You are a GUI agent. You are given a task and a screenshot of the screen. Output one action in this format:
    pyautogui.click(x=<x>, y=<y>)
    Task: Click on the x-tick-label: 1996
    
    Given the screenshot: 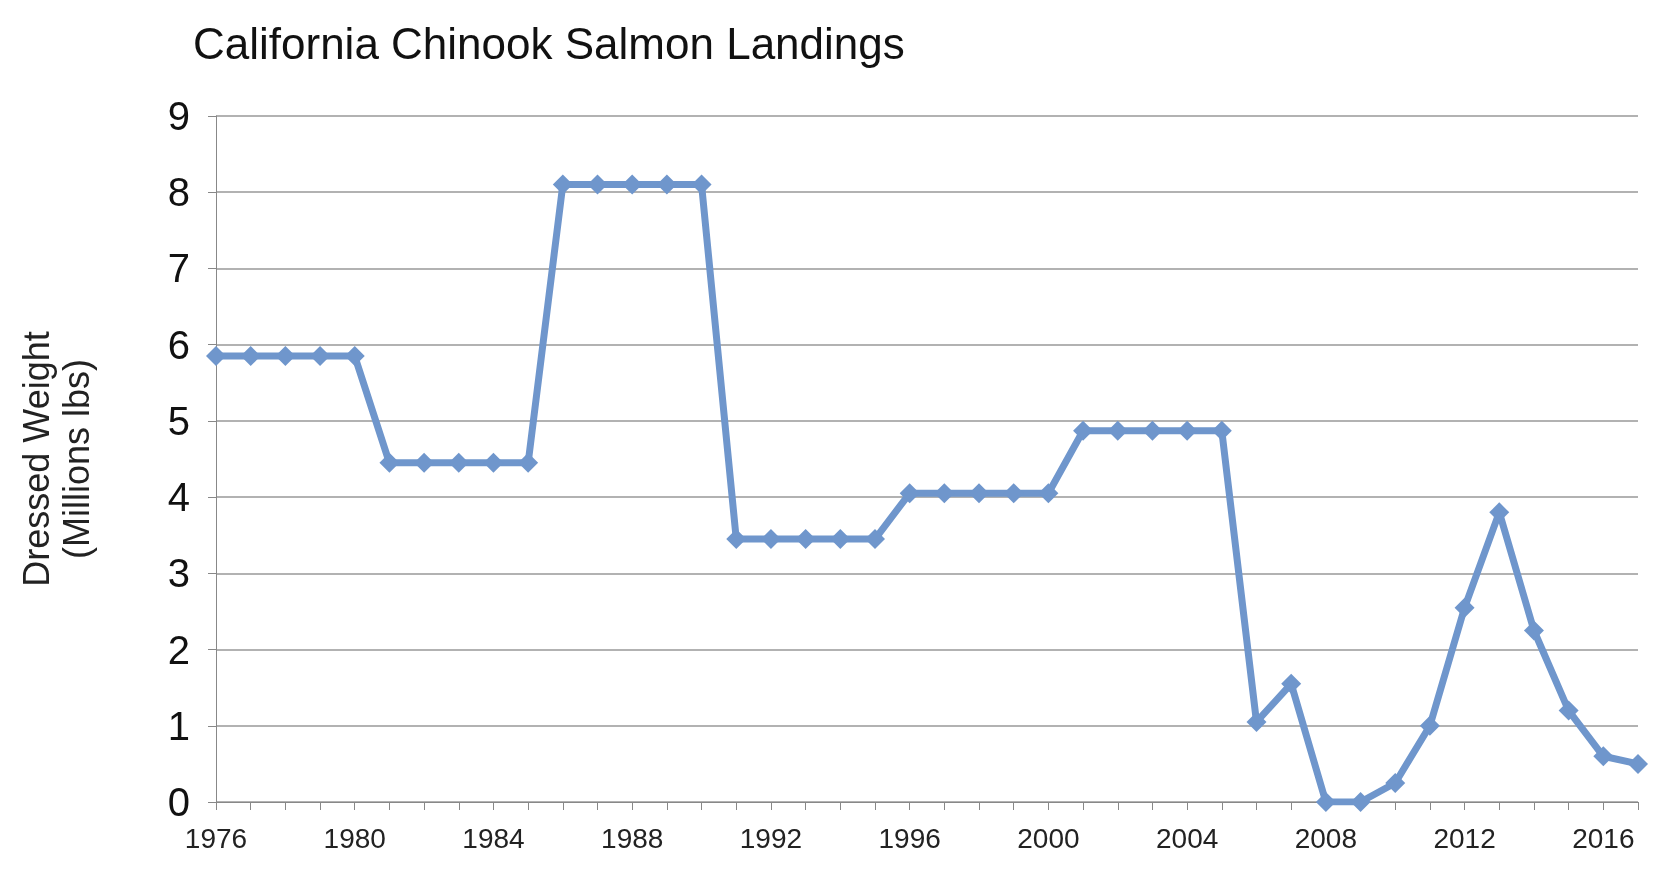 What is the action you would take?
    pyautogui.click(x=909, y=838)
    